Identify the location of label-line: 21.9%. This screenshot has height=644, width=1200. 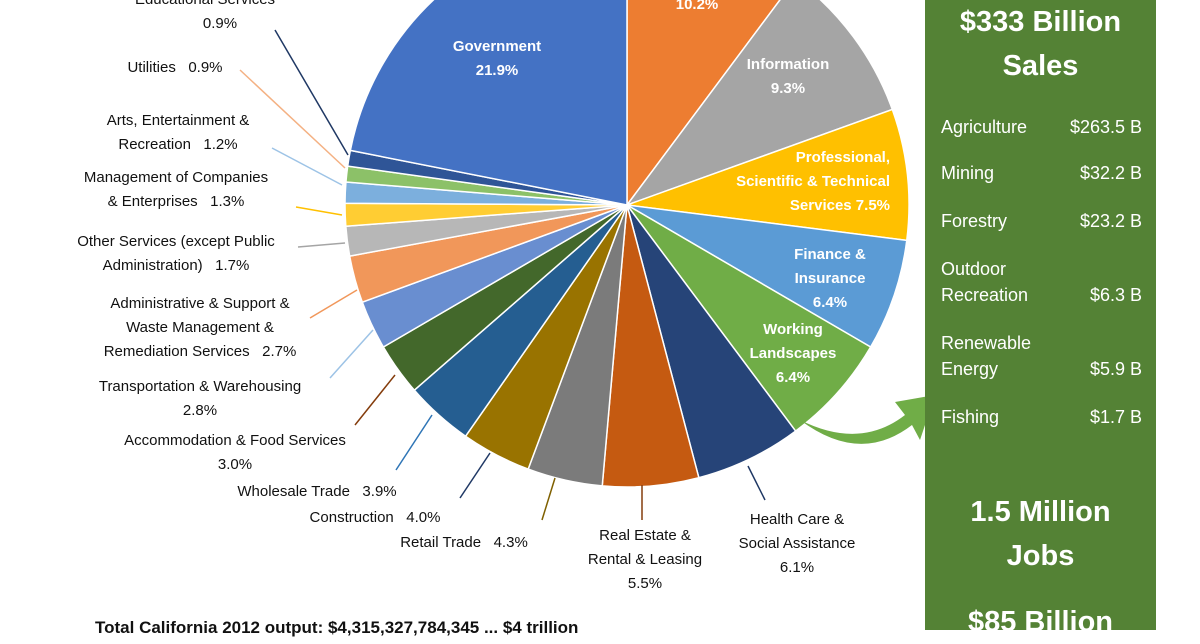
(497, 70).